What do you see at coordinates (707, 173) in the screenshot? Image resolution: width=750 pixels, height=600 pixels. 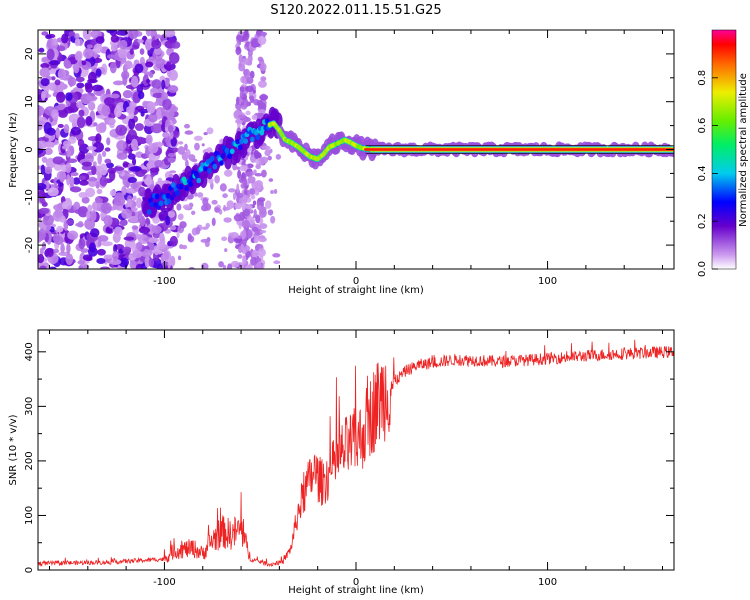 I see `colorbar-ticks: 0.0 0.2 0.4 0.6 0.8` at bounding box center [707, 173].